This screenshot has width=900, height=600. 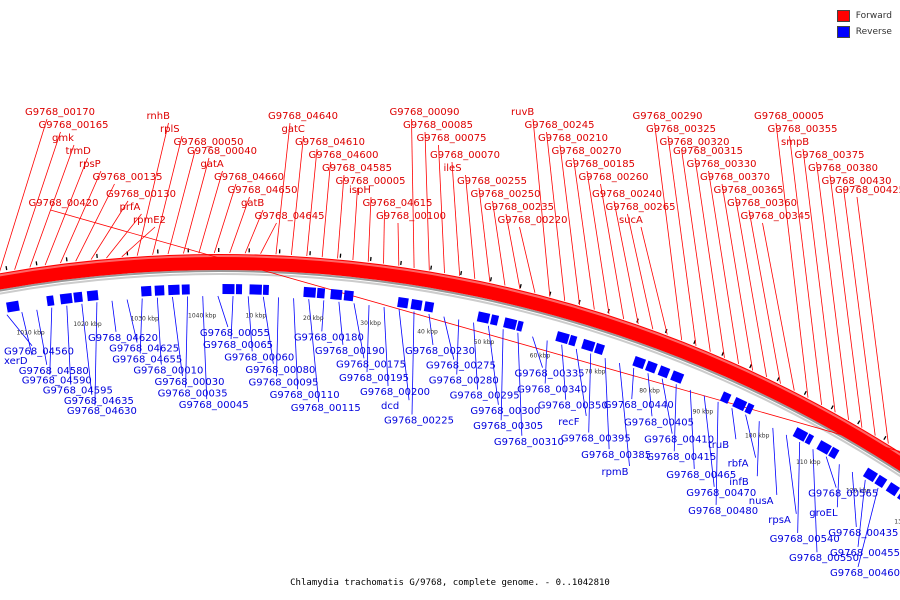 I want to click on legend-label-forward: Forward, so click(x=873, y=16).